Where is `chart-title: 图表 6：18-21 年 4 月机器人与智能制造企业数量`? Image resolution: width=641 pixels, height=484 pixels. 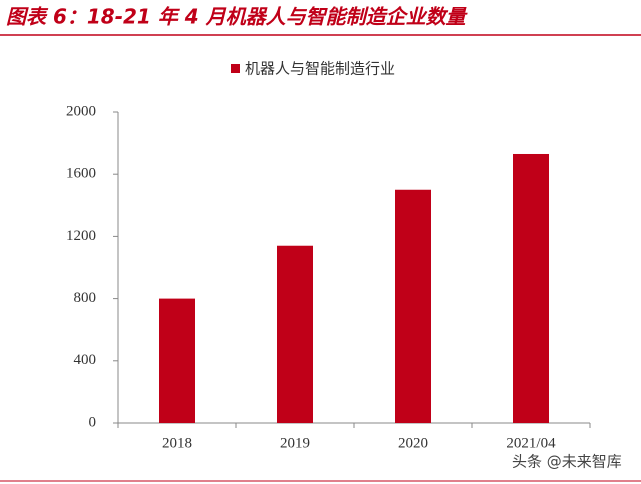
chart-title: 图表 6：18-21 年 4 月机器人与智能制造企业数量 is located at coordinates (237, 17).